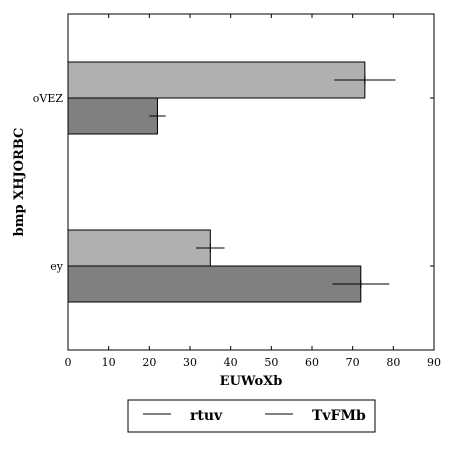 The width and height of the screenshot is (456, 456). Describe the element at coordinates (353, 362) in the screenshot. I see `x-tick-label-70: 70` at that location.